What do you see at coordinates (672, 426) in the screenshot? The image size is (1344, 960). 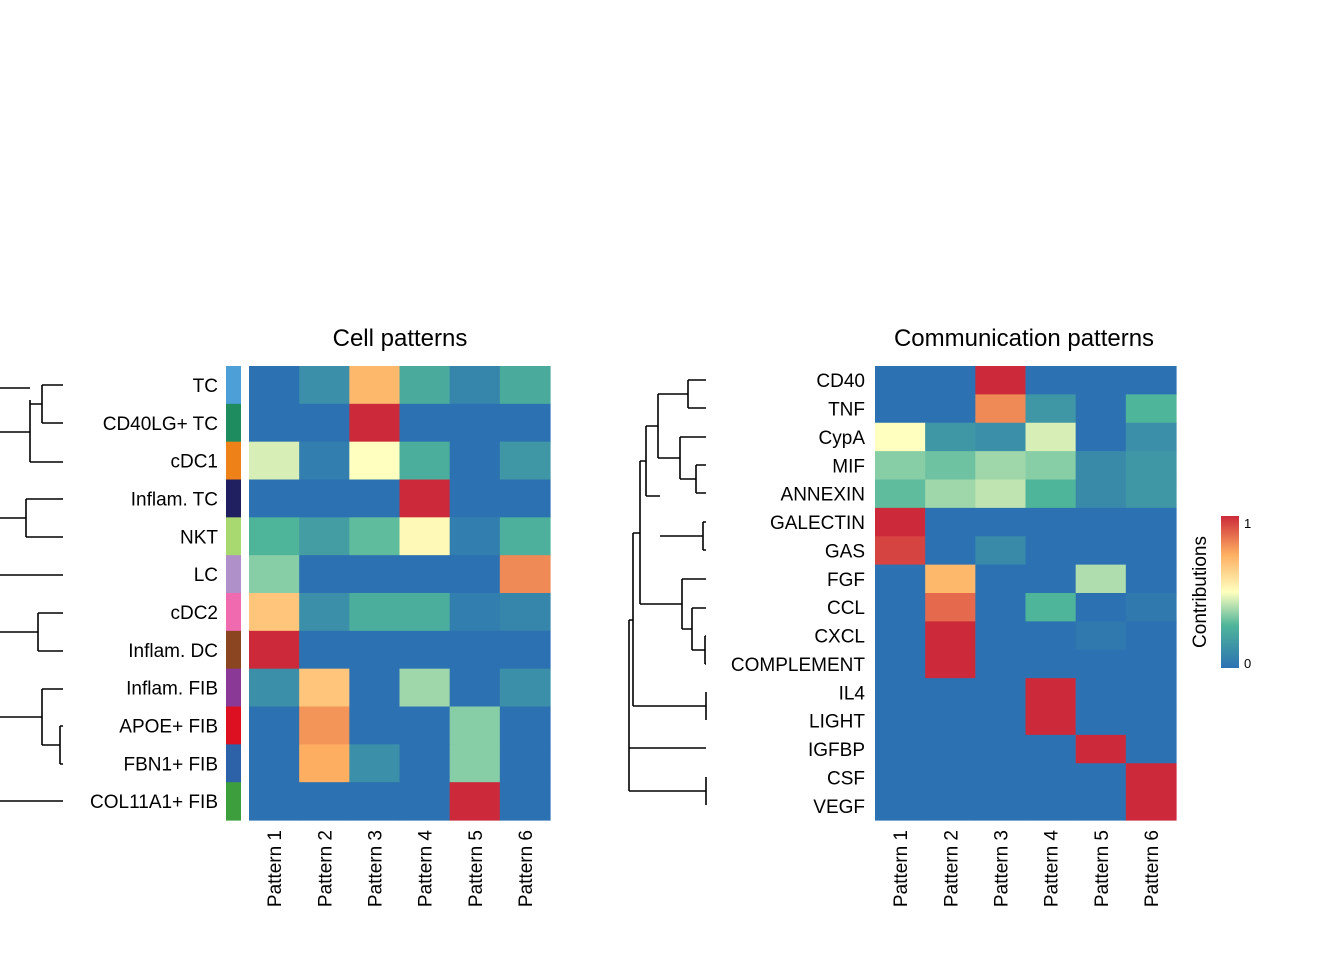 I see `comm-dendro-upper-join` at bounding box center [672, 426].